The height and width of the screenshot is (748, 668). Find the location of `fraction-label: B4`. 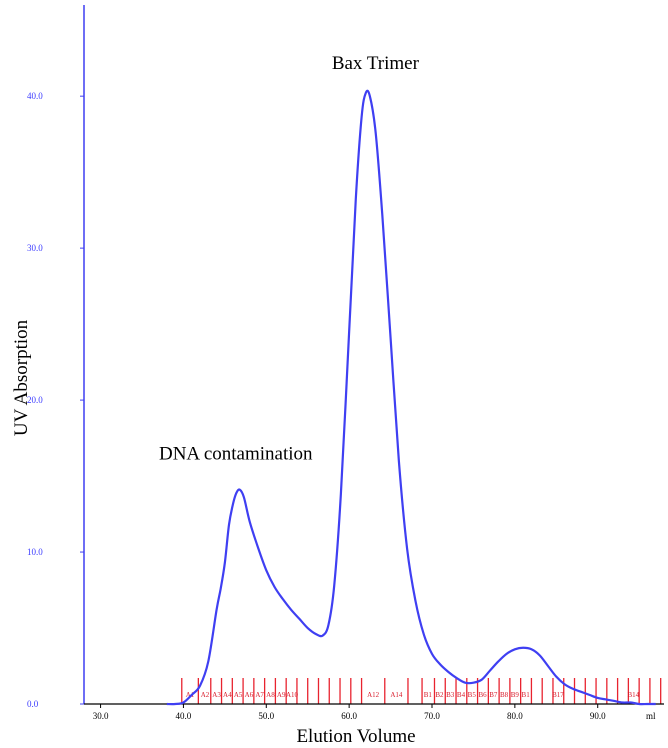

fraction-label: B4 is located at coordinates (461, 695).